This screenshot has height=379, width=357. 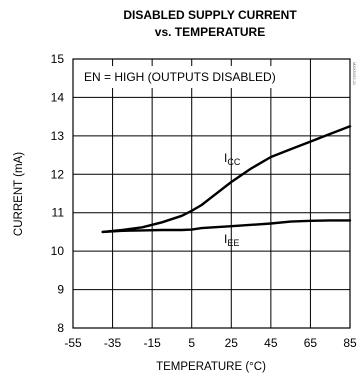 I want to click on y-tick-label: 14, so click(x=58, y=97).